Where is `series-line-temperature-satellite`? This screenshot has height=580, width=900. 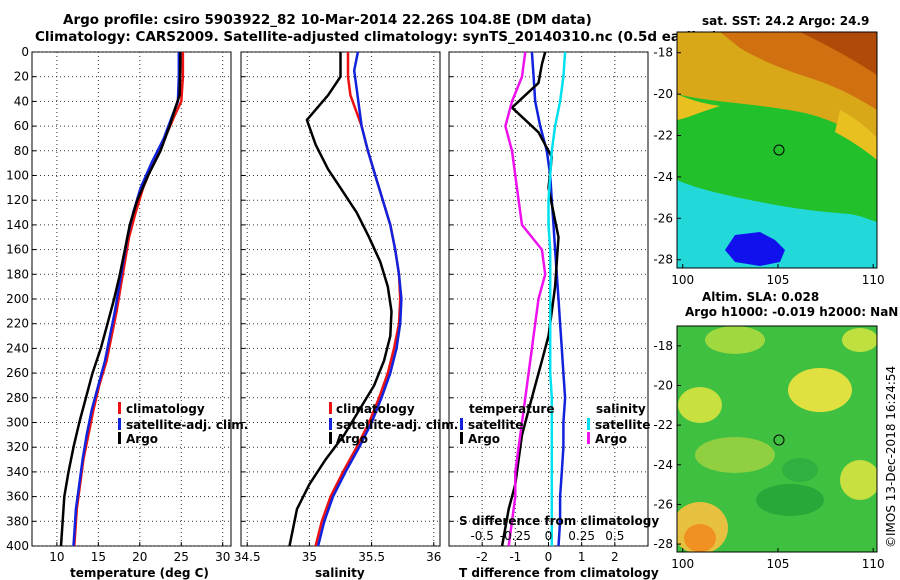
series-line-temperature-satellite is located at coordinates (548, 299).